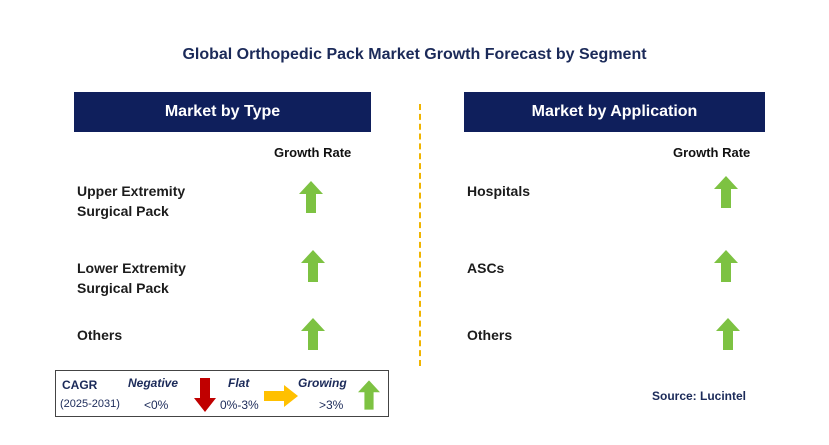 This screenshot has height=445, width=829. I want to click on left-row-1-line2: Surgical Pack, so click(123, 211).